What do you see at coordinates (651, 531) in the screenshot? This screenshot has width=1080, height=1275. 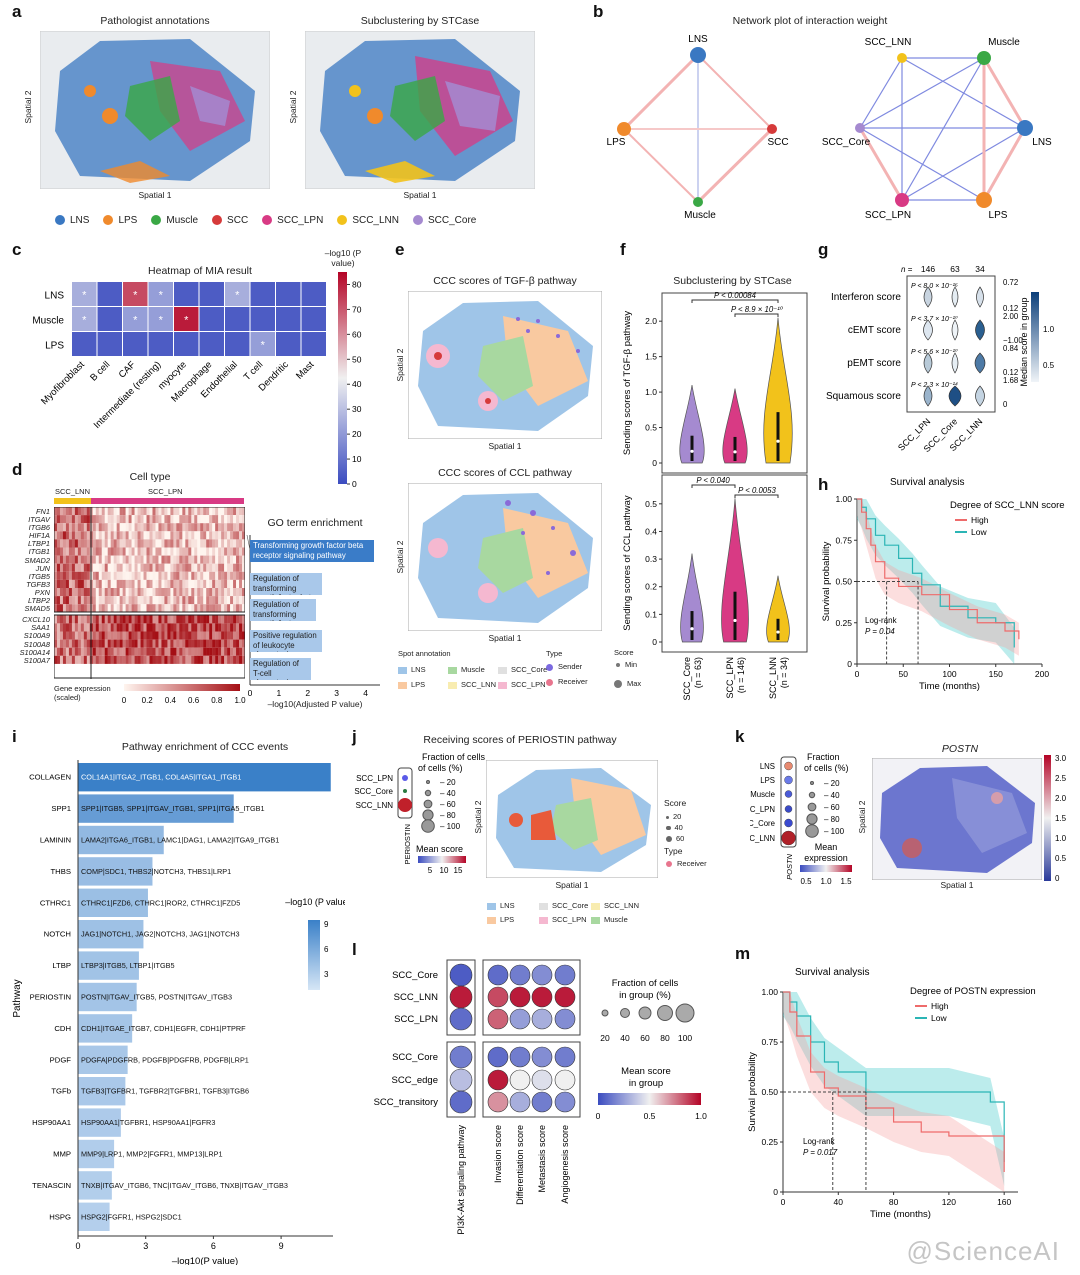 I see `f-tick-label: 0.4` at bounding box center [651, 531].